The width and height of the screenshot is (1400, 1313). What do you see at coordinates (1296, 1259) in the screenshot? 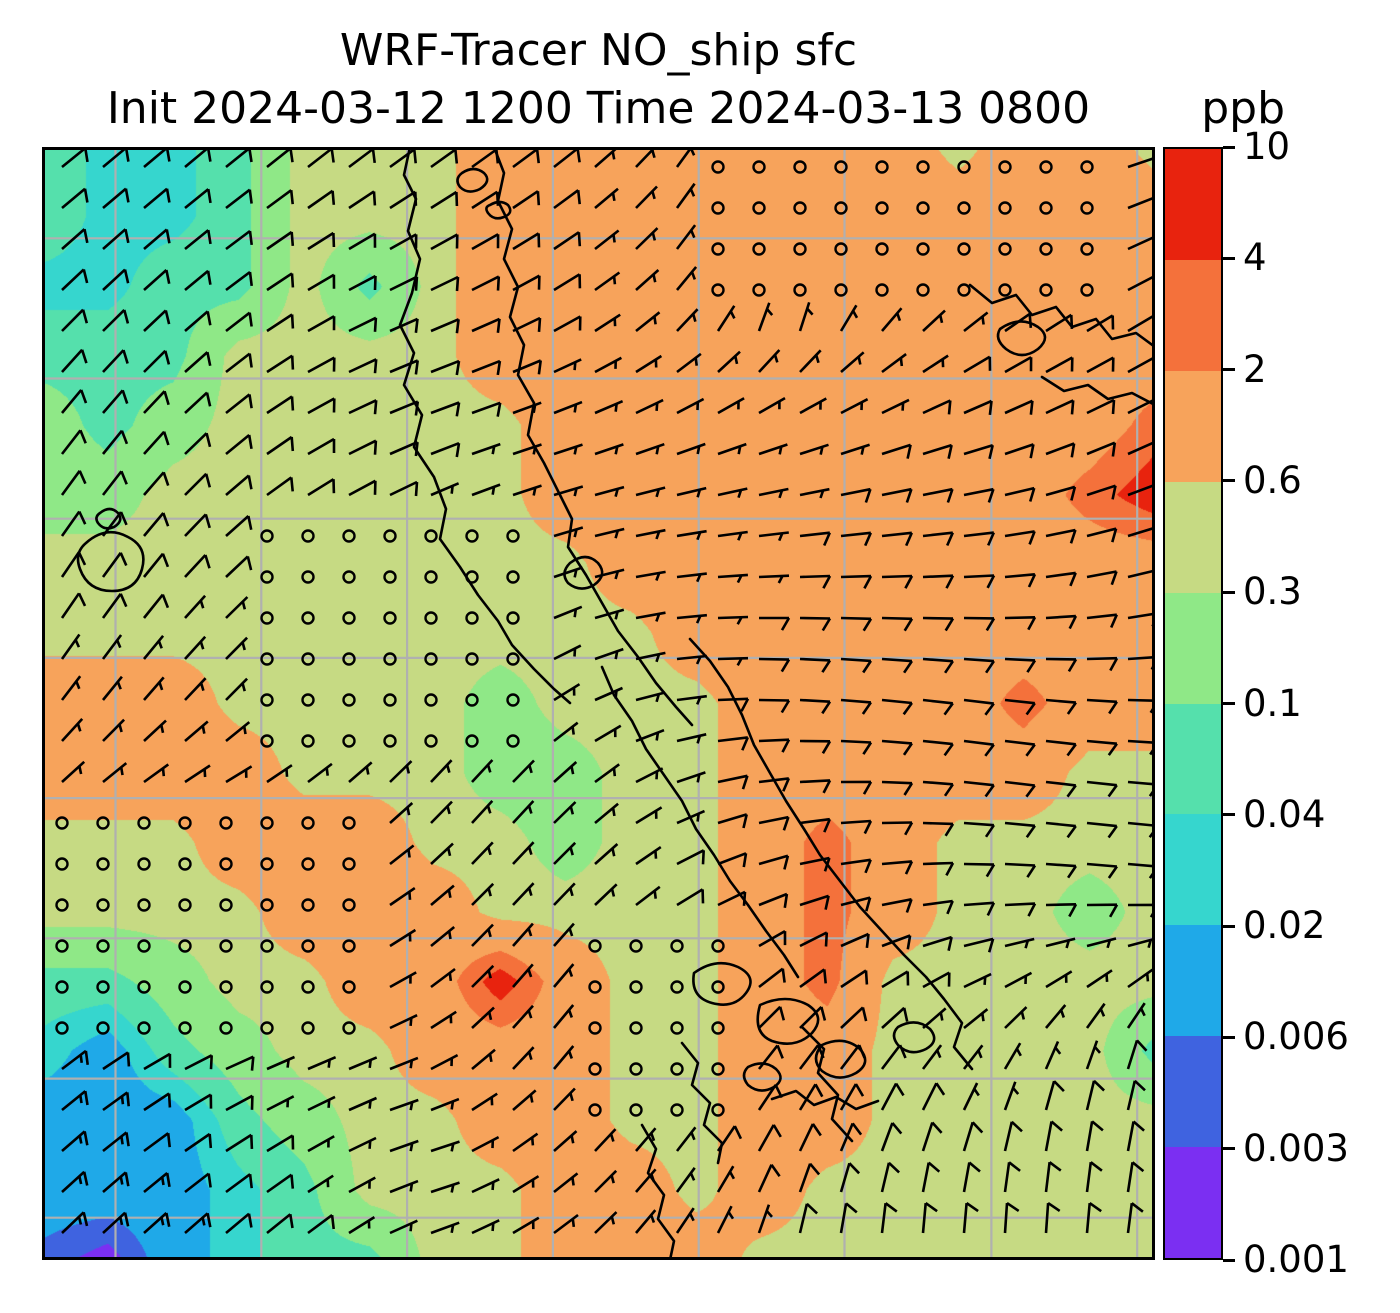
I see `colorbar-tick-label: 0.001` at bounding box center [1296, 1259].